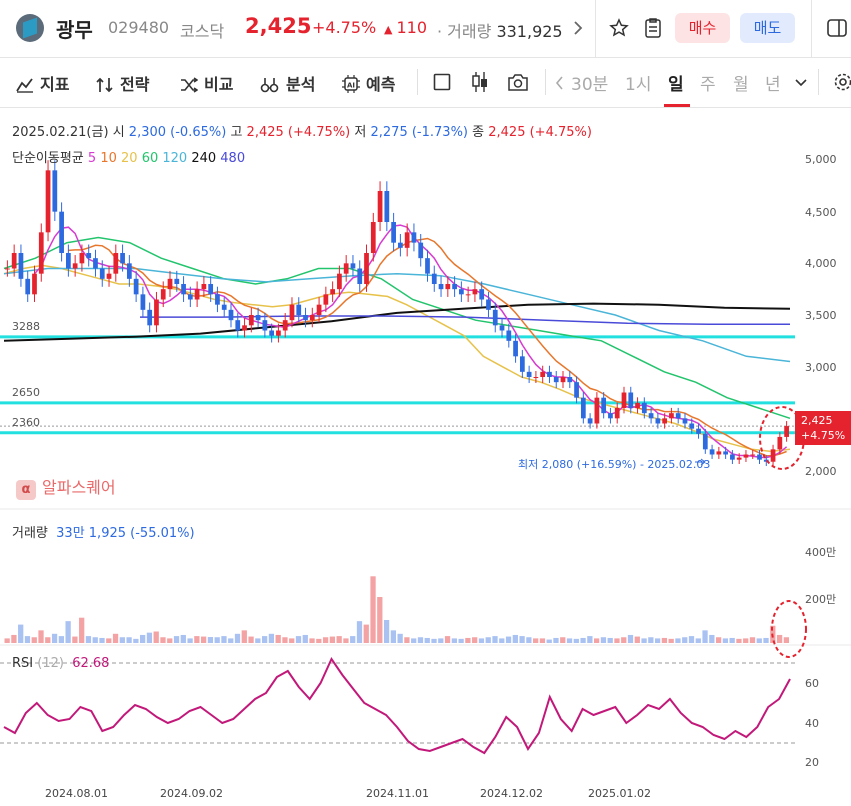  I want to click on ma120-line, so click(397, 315).